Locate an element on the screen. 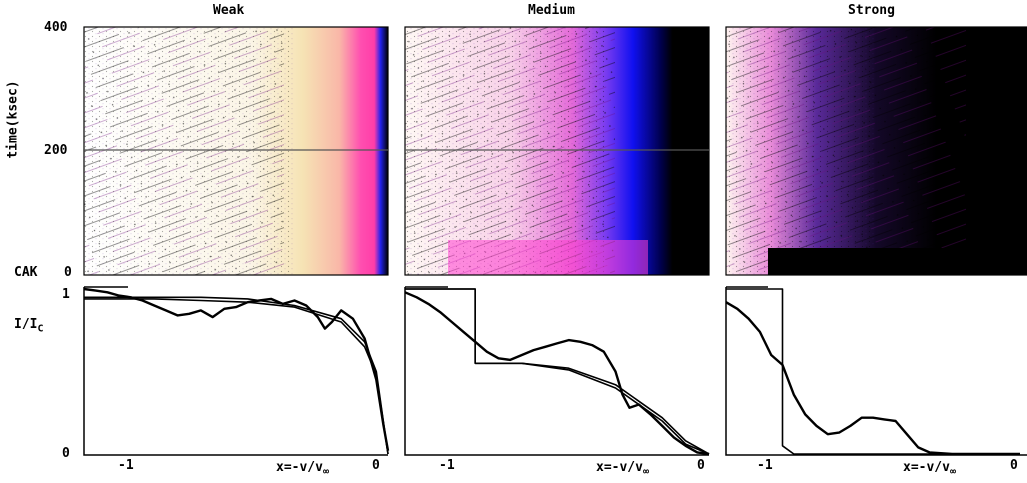  xlabel-p3-main: x=-v/v is located at coordinates (926, 467).